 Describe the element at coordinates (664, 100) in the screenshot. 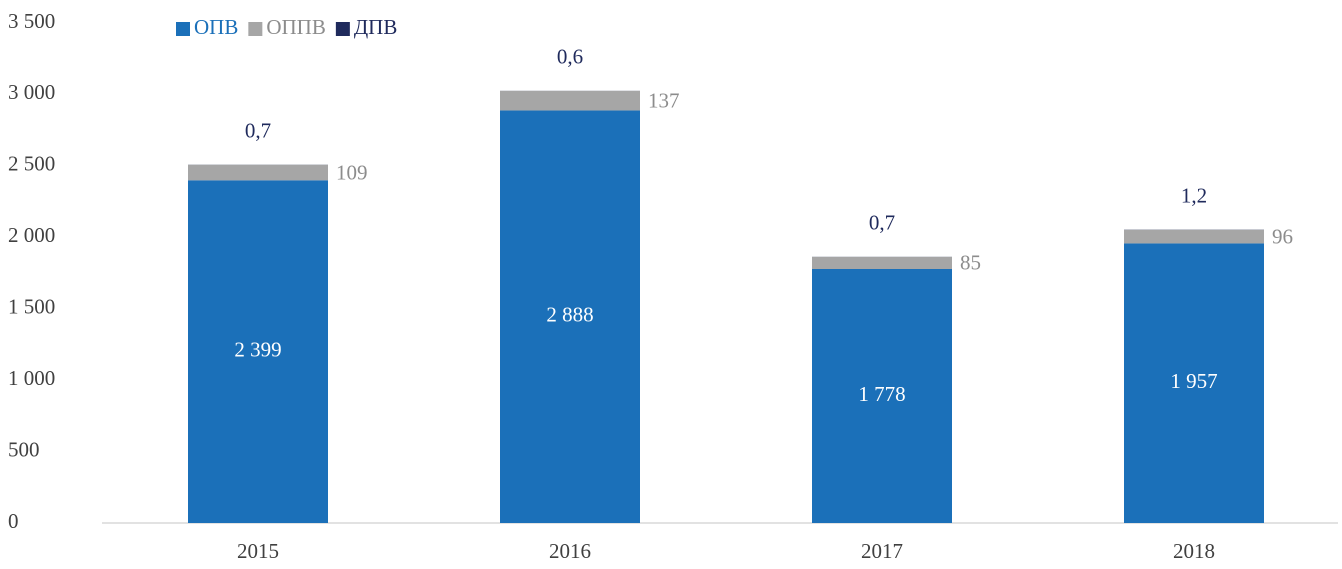

I see `value-label: 137` at that location.